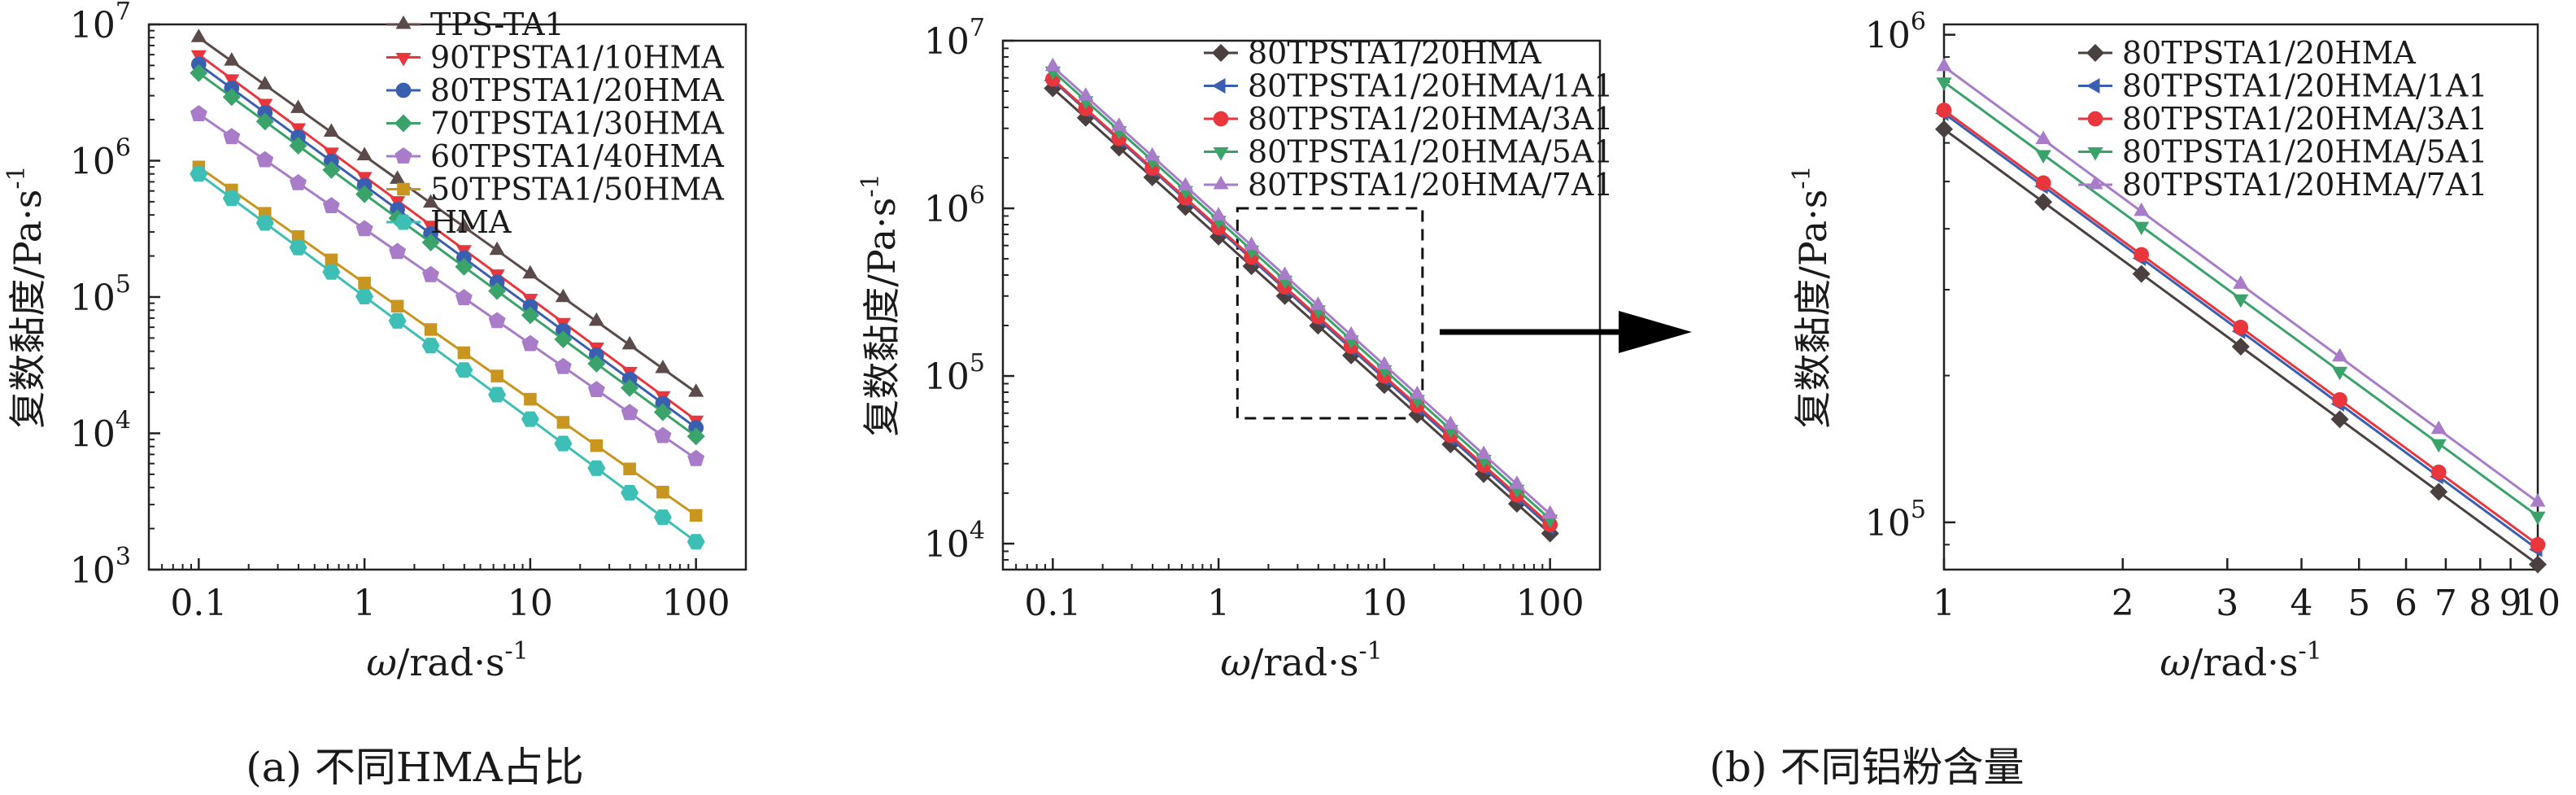 The image size is (2576, 795). Describe the element at coordinates (2227, 603) in the screenshot. I see `x-tick-label: 3` at that location.